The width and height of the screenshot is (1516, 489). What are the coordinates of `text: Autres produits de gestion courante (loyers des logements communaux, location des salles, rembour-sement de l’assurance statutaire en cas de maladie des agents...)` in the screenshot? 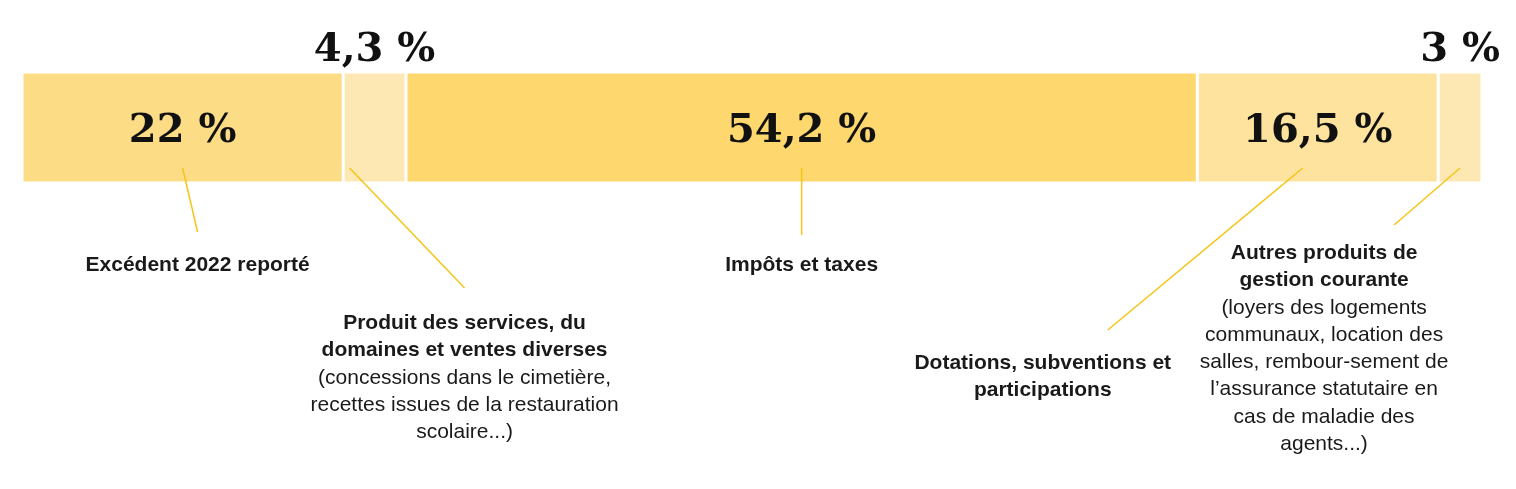 It's located at (1324, 347).